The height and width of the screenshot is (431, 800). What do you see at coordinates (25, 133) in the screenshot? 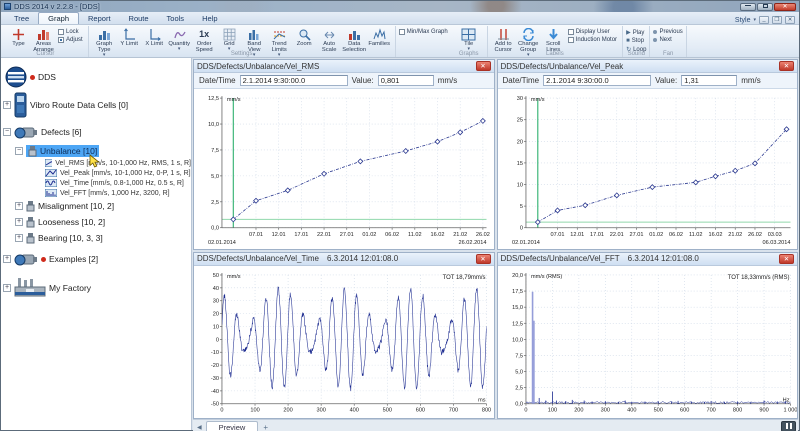
I see `machine-icon` at bounding box center [25, 133].